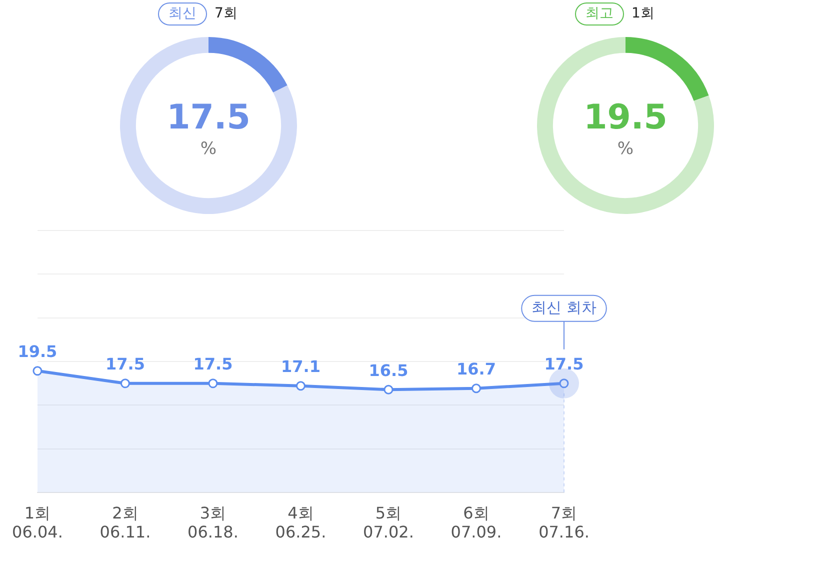 This screenshot has width=834, height=561. What do you see at coordinates (300, 522) in the screenshot?
I see `x-tick-label: 4회 06.25.` at bounding box center [300, 522].